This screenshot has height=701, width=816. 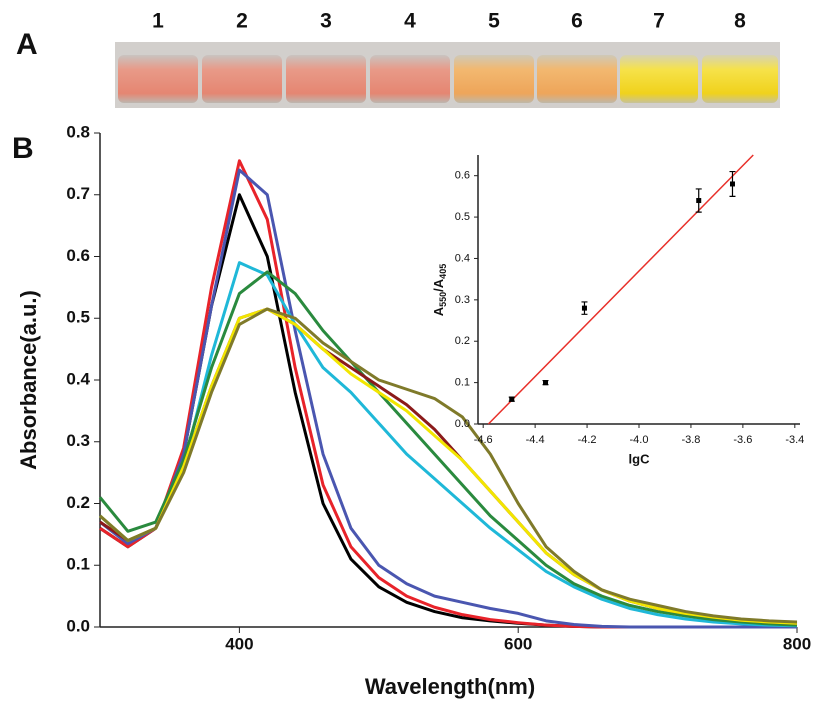 I want to click on x-tick-label: -3.6, so click(x=742, y=440).